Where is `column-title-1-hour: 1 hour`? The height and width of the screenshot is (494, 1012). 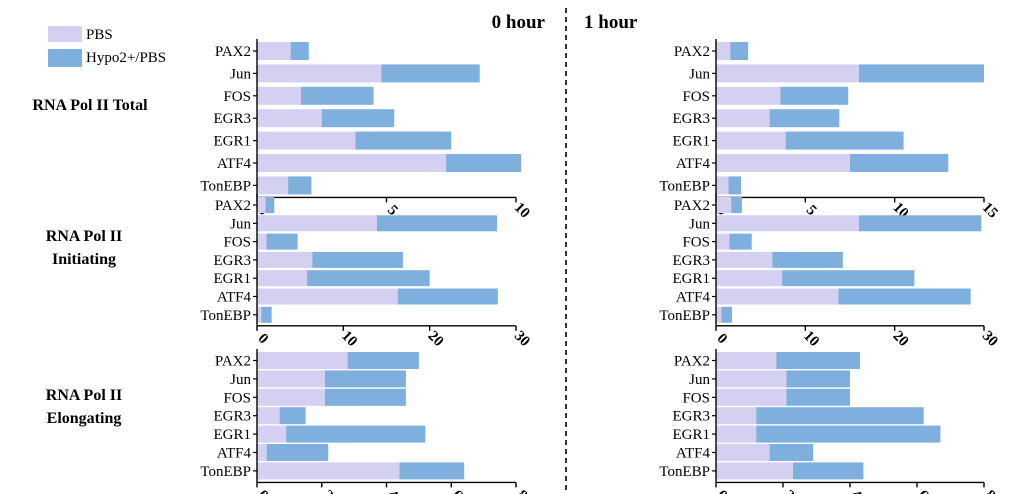
column-title-1-hour: 1 hour is located at coordinates (611, 22).